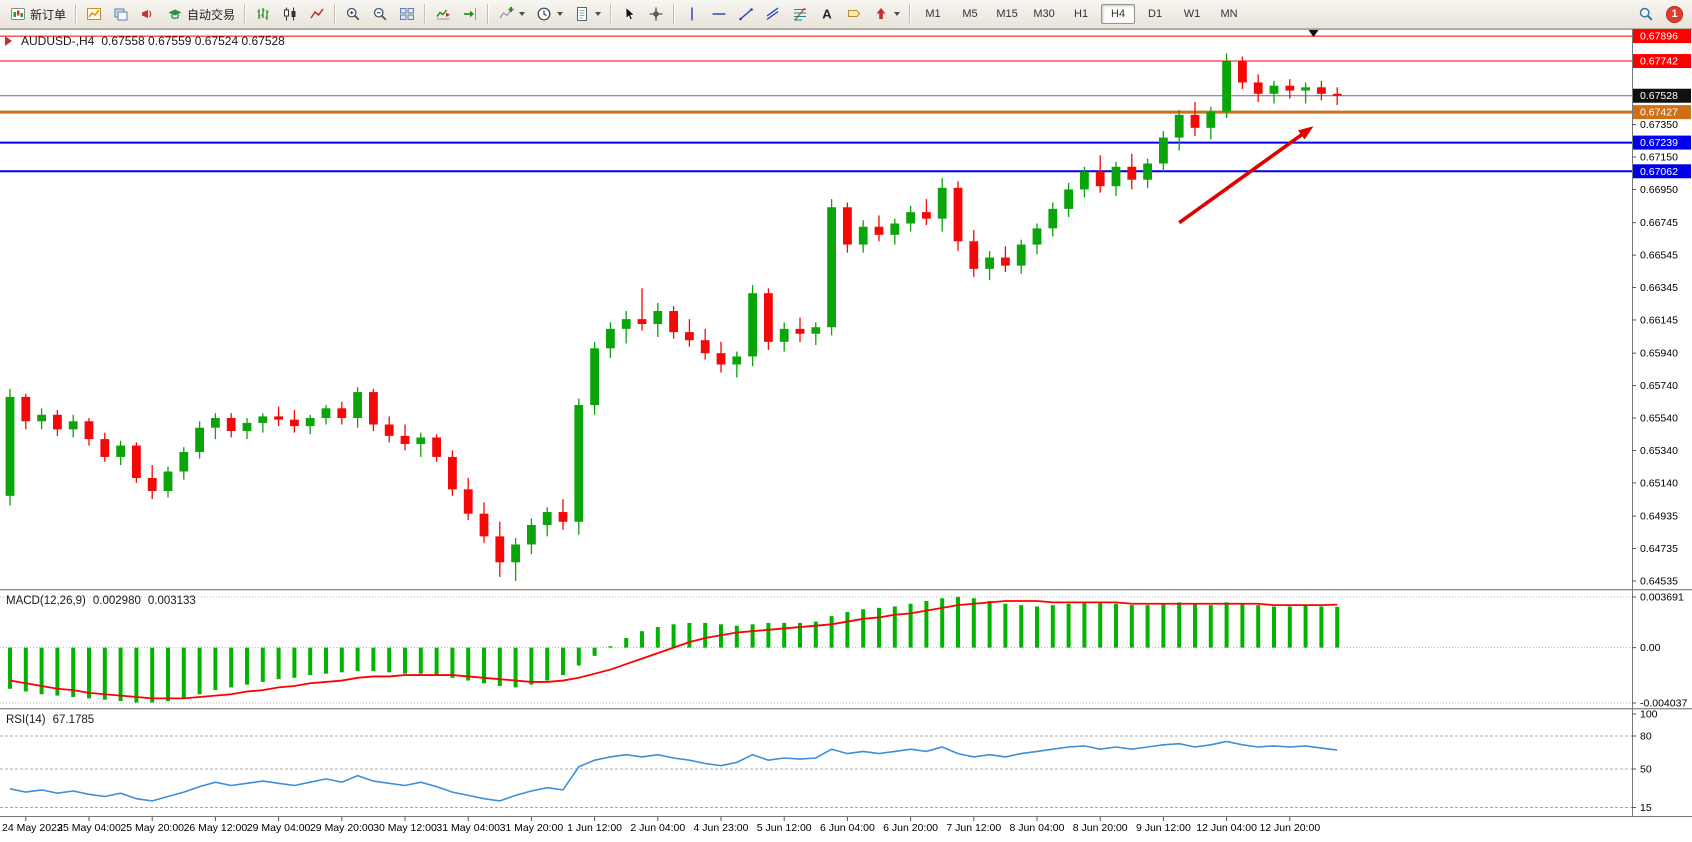 The height and width of the screenshot is (842, 1692). What do you see at coordinates (1659, 125) in the screenshot?
I see `price-tick-label: 0.67350` at bounding box center [1659, 125].